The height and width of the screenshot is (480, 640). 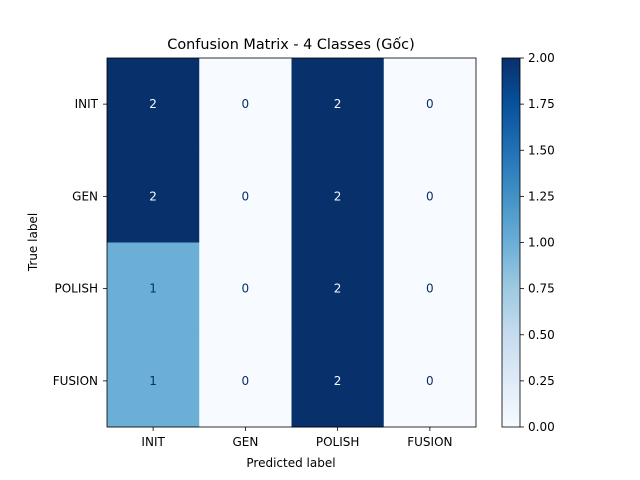 I want to click on y-tick-label: POLISH, so click(x=76, y=289).